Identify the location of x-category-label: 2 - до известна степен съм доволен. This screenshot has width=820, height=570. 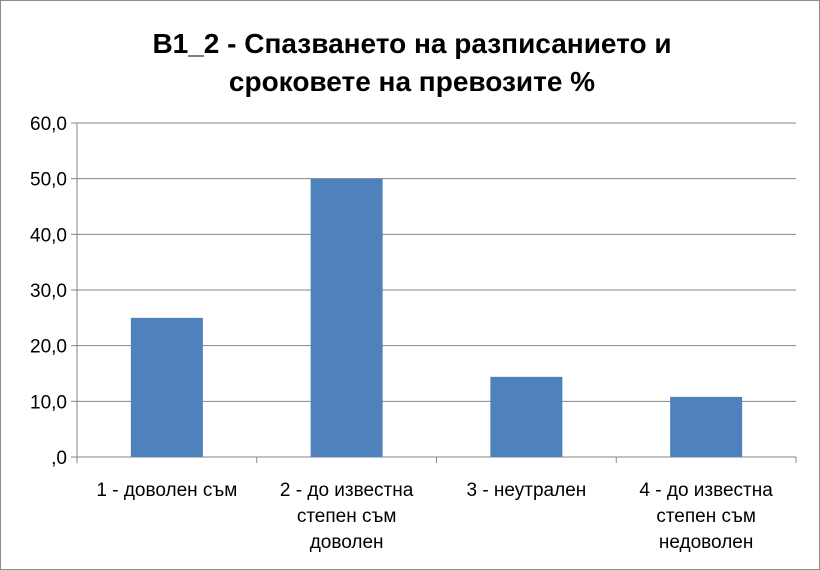
(347, 516).